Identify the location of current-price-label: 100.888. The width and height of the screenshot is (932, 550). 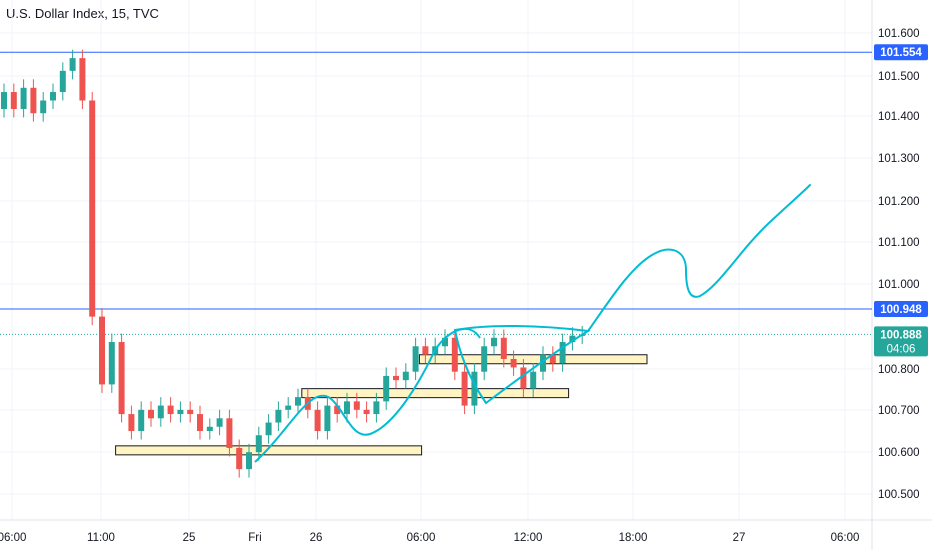
(901, 335).